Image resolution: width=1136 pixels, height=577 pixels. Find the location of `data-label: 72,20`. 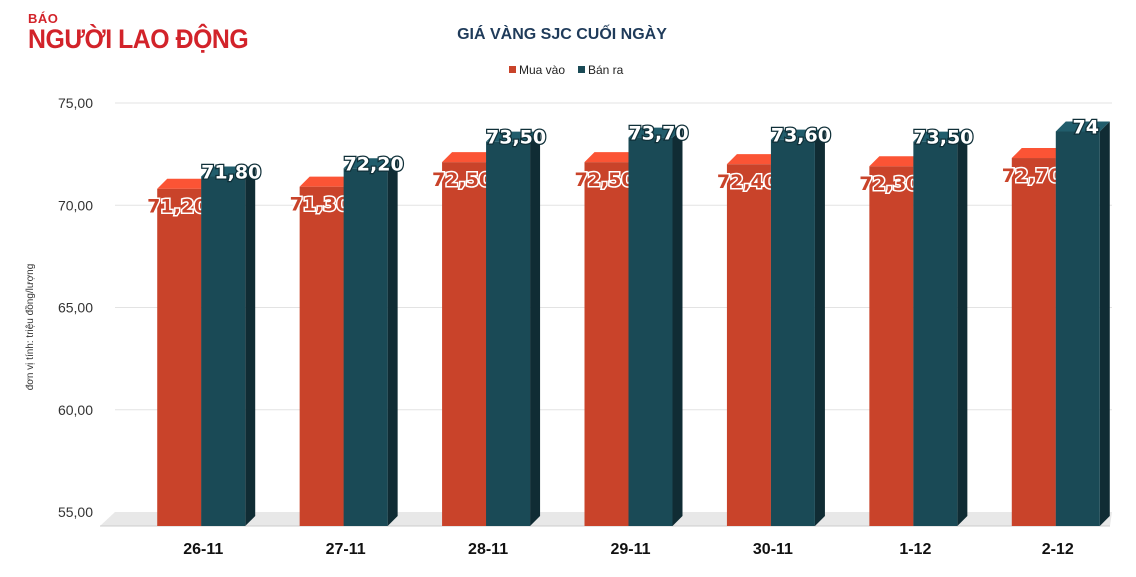

data-label: 72,20 is located at coordinates (374, 164).